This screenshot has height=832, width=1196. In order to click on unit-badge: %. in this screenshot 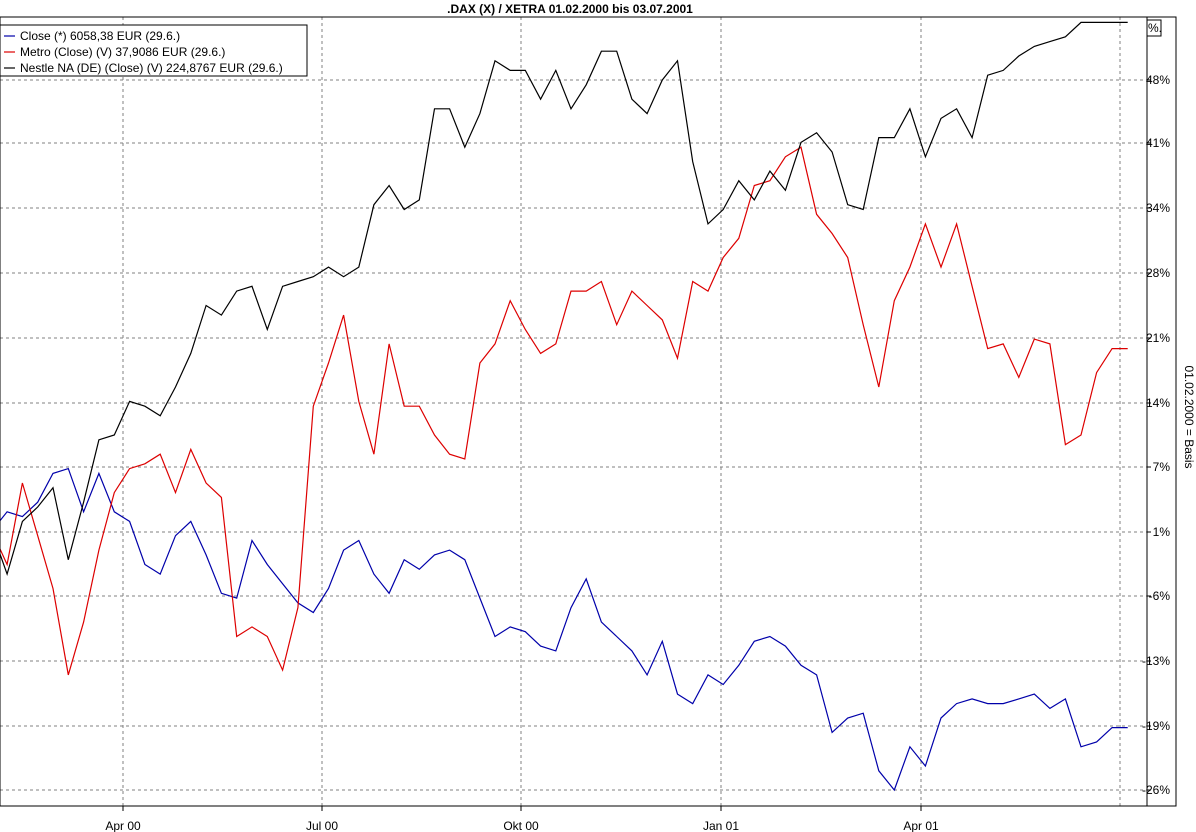, I will do `click(1154, 28)`.